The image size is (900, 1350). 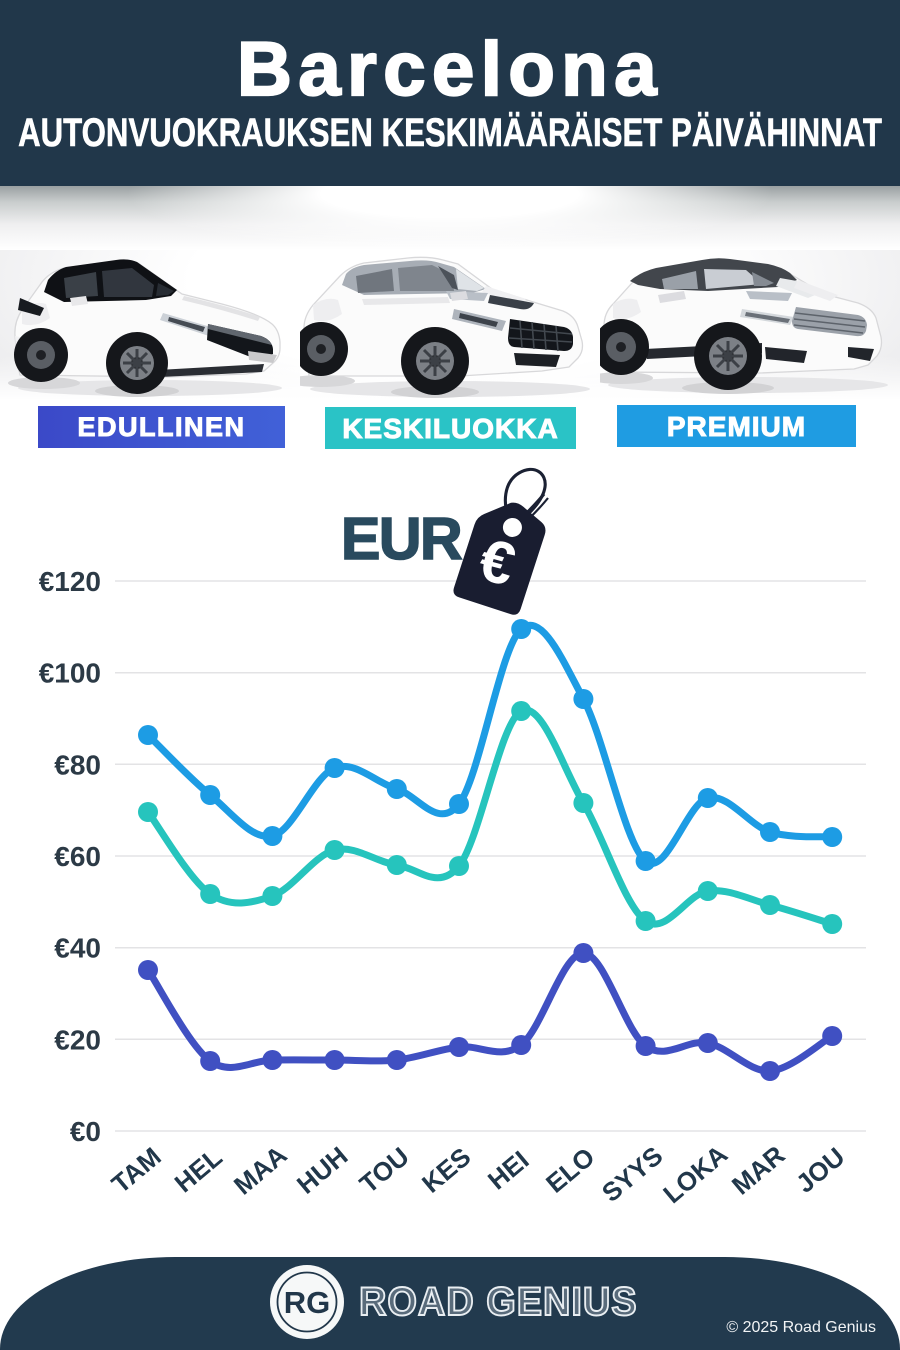 I want to click on svg-text: €60, so click(x=77, y=856).